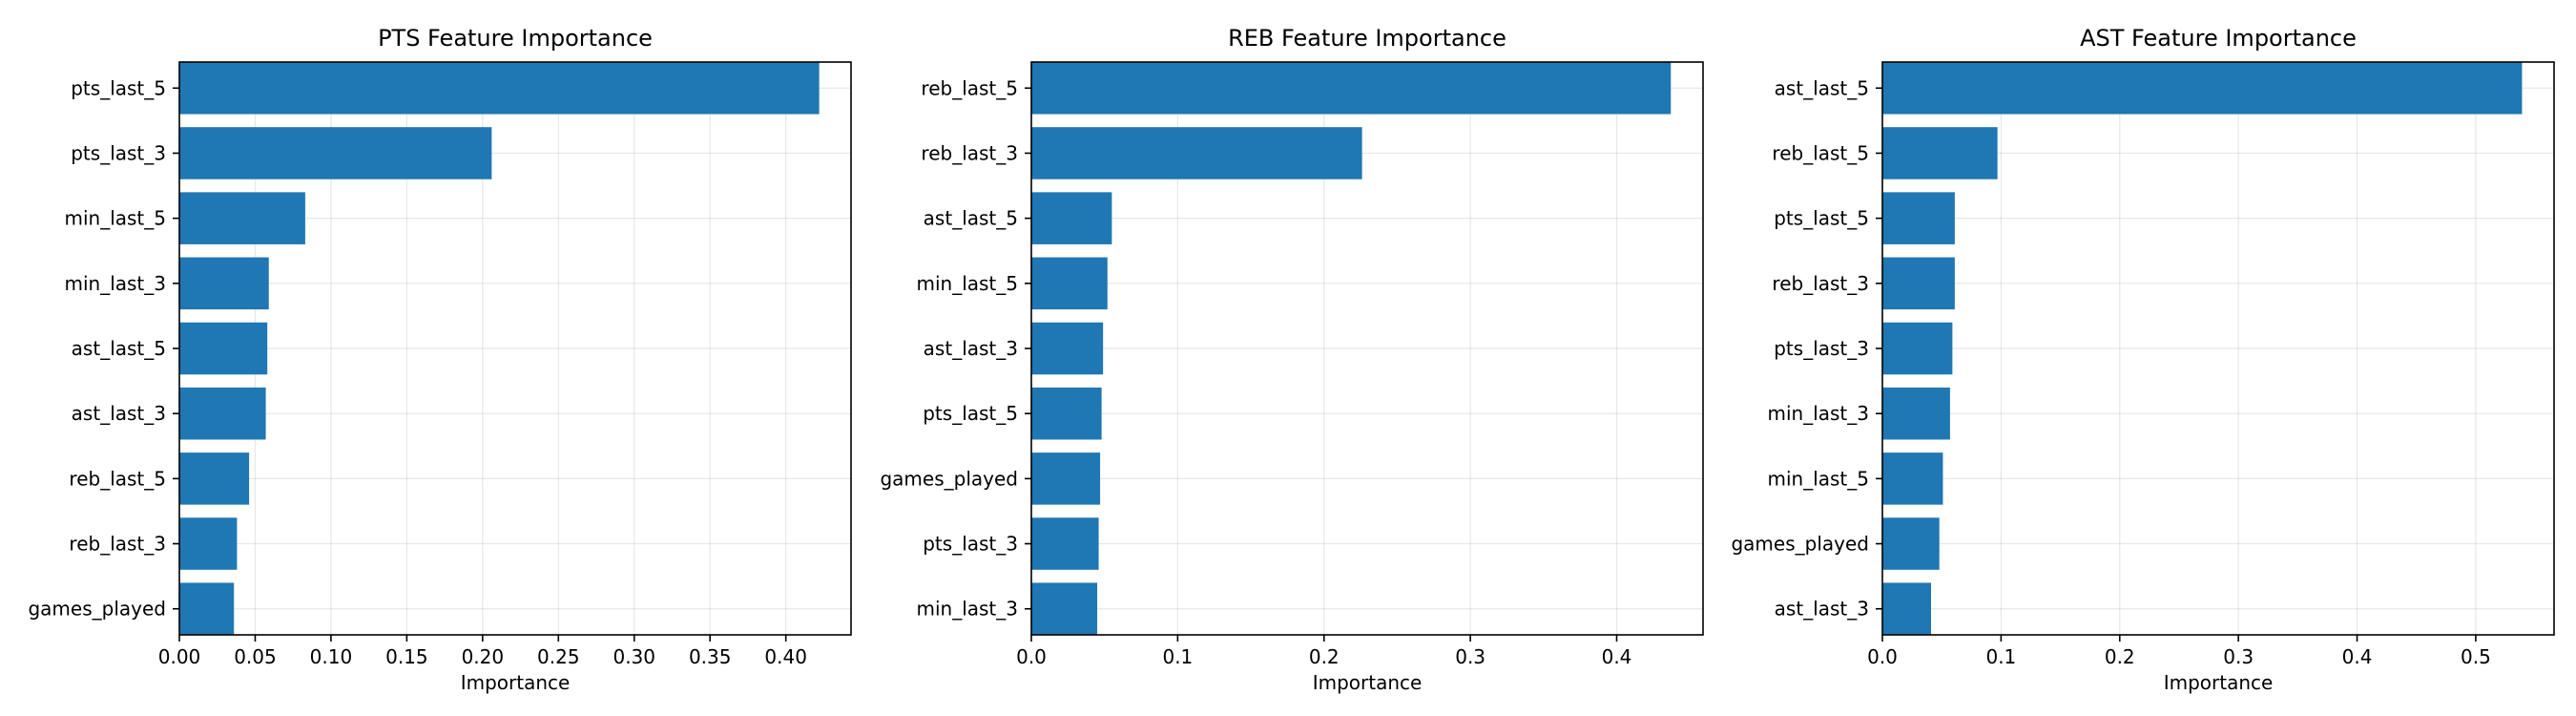  I want to click on x-tick-label: 0.00, so click(179, 656).